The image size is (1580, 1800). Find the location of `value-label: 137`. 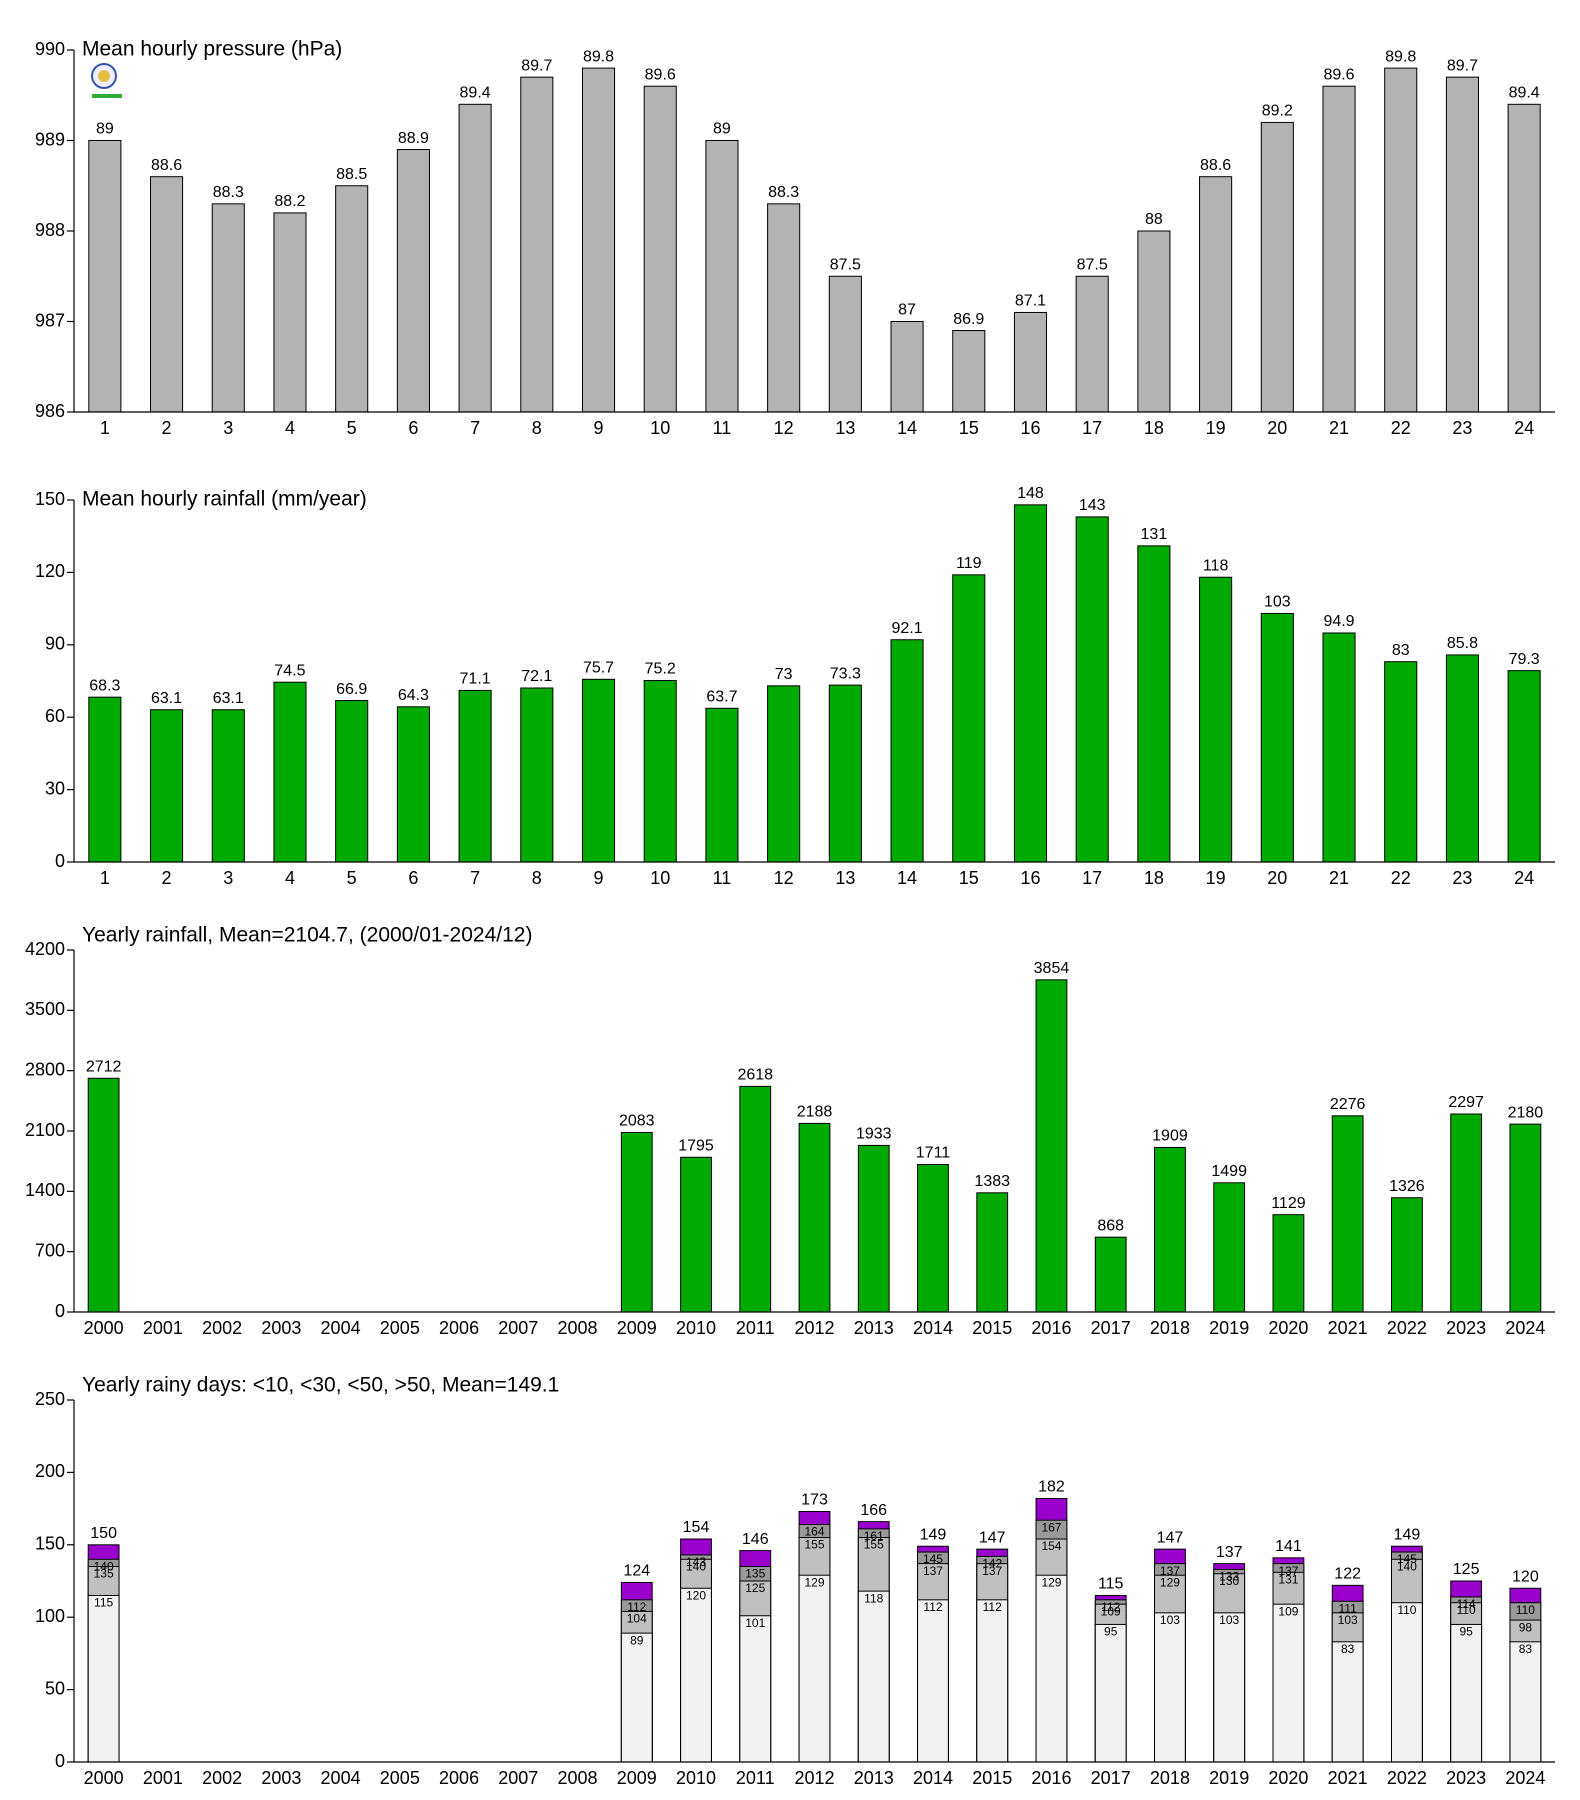

value-label: 137 is located at coordinates (1229, 1552).